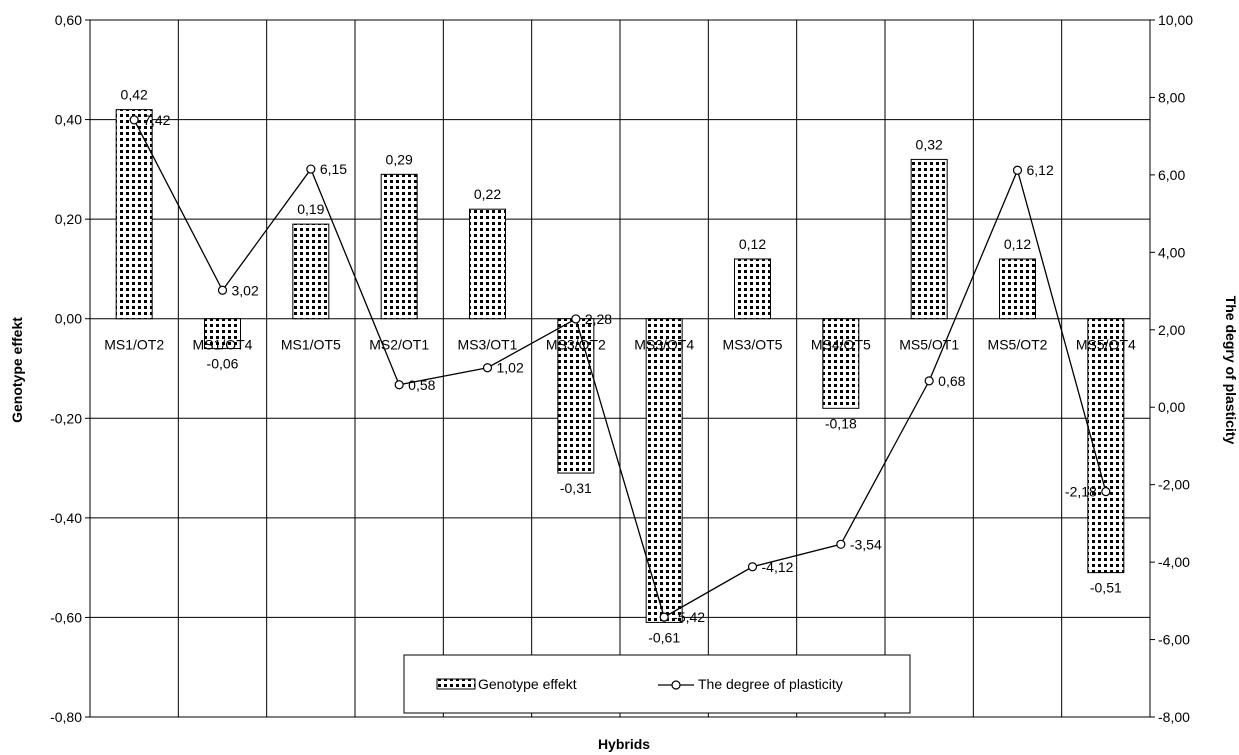  Describe the element at coordinates (576, 345) in the screenshot. I see `category-label: MS3/OT2` at that location.